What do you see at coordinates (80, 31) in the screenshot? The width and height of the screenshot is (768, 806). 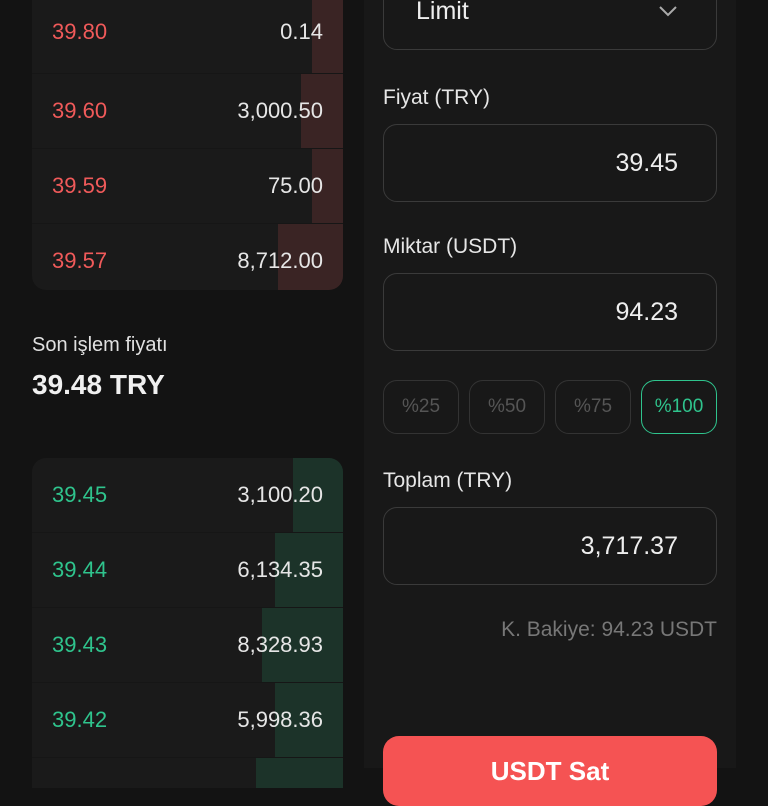 I see `price: 39.80` at bounding box center [80, 31].